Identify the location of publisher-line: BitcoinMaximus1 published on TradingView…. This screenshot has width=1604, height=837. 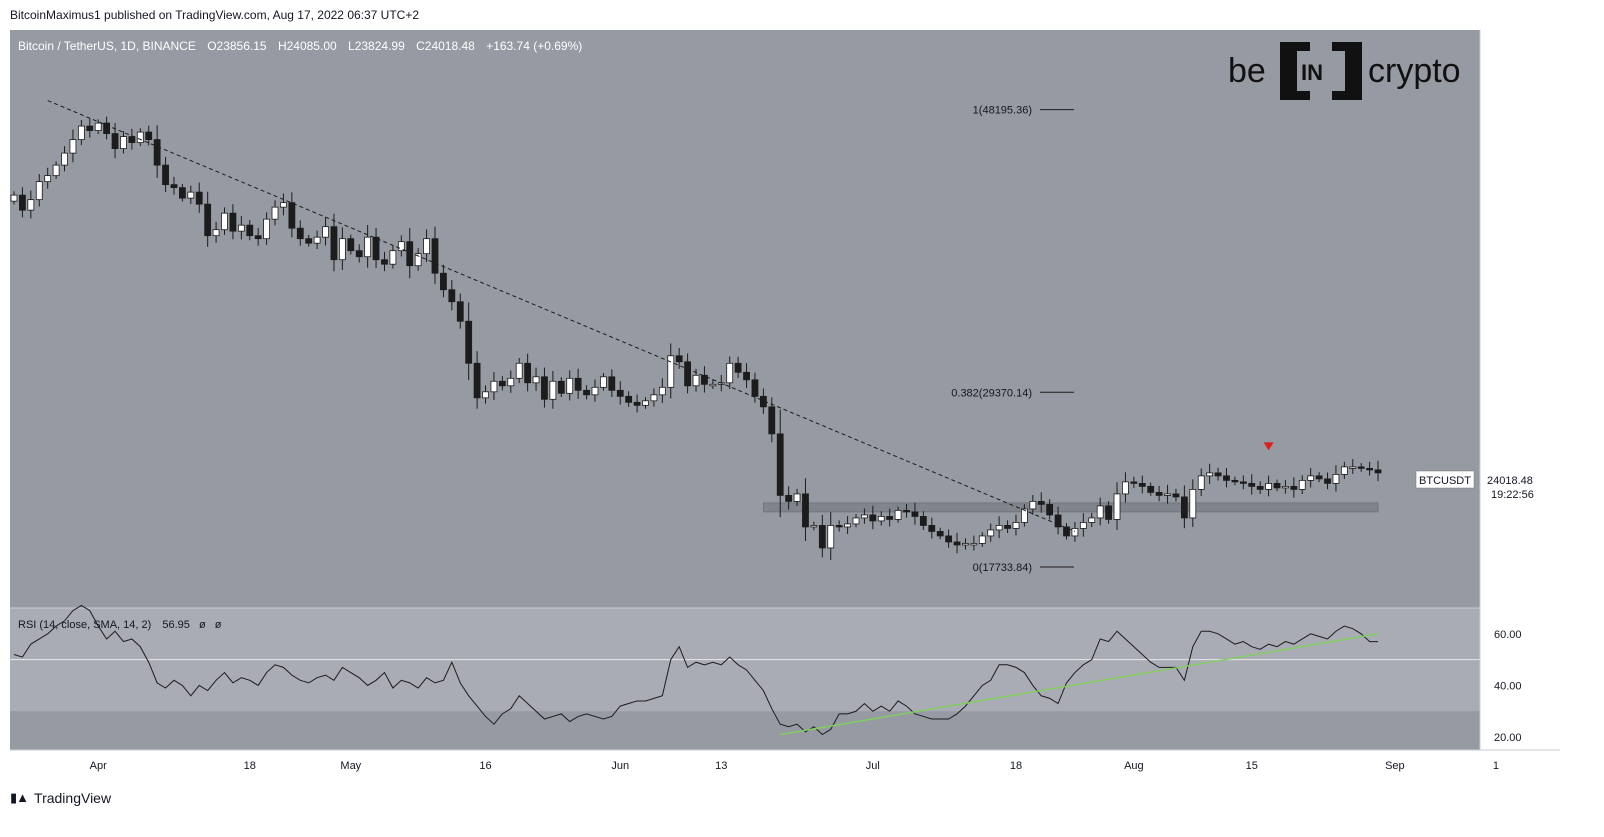
(215, 15).